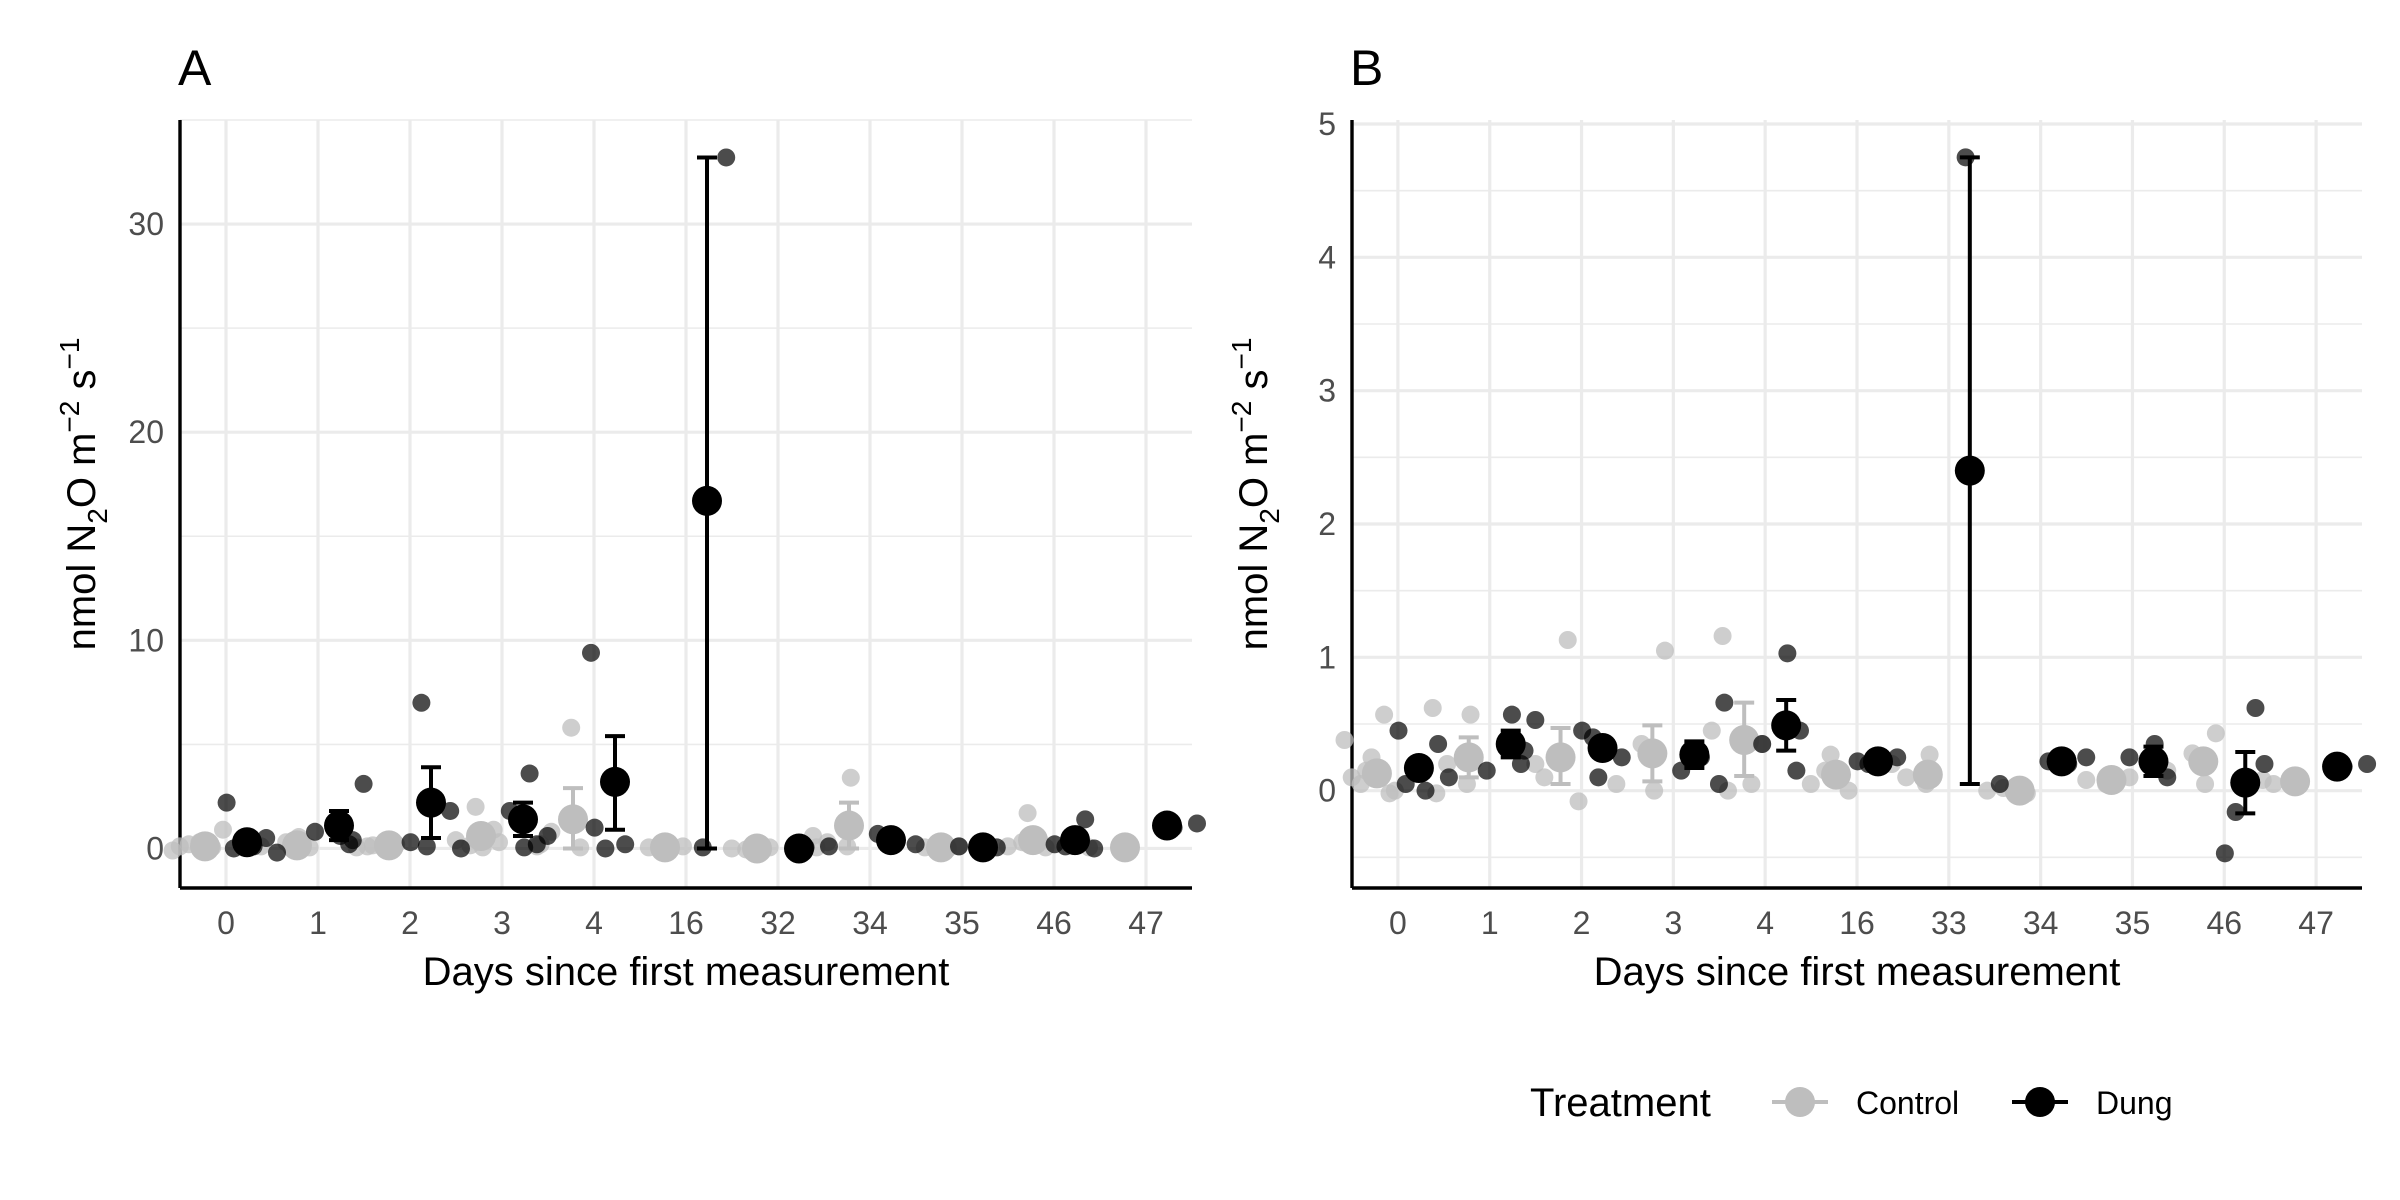 Image resolution: width=2400 pixels, height=1200 pixels. Describe the element at coordinates (146, 224) in the screenshot. I see `y-tick-label: 30` at that location.